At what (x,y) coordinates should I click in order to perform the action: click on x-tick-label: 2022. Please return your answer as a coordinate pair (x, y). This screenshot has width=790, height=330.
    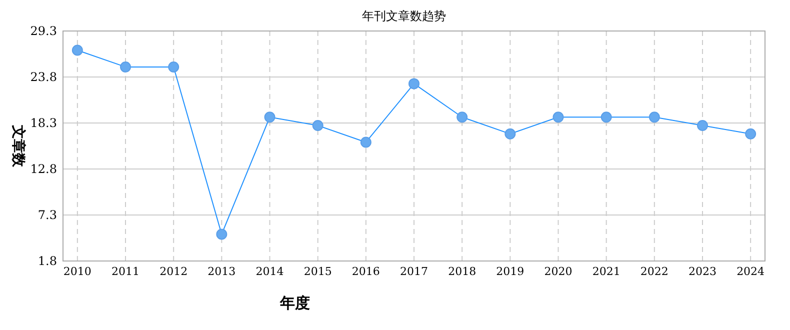
    Looking at the image, I should click on (654, 271).